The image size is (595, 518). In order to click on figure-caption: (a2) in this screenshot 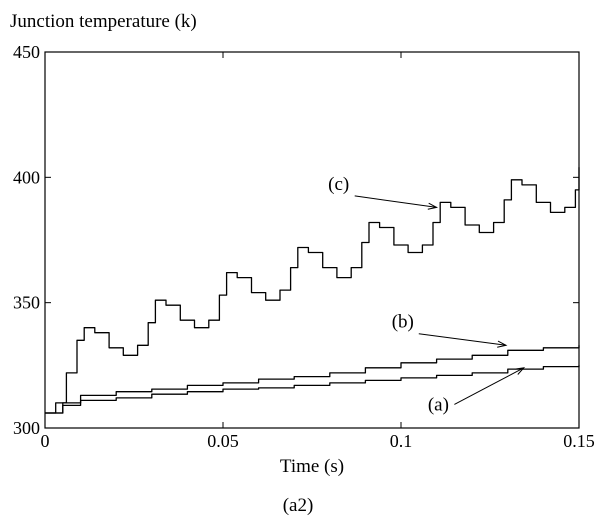, I will do `click(298, 505)`.